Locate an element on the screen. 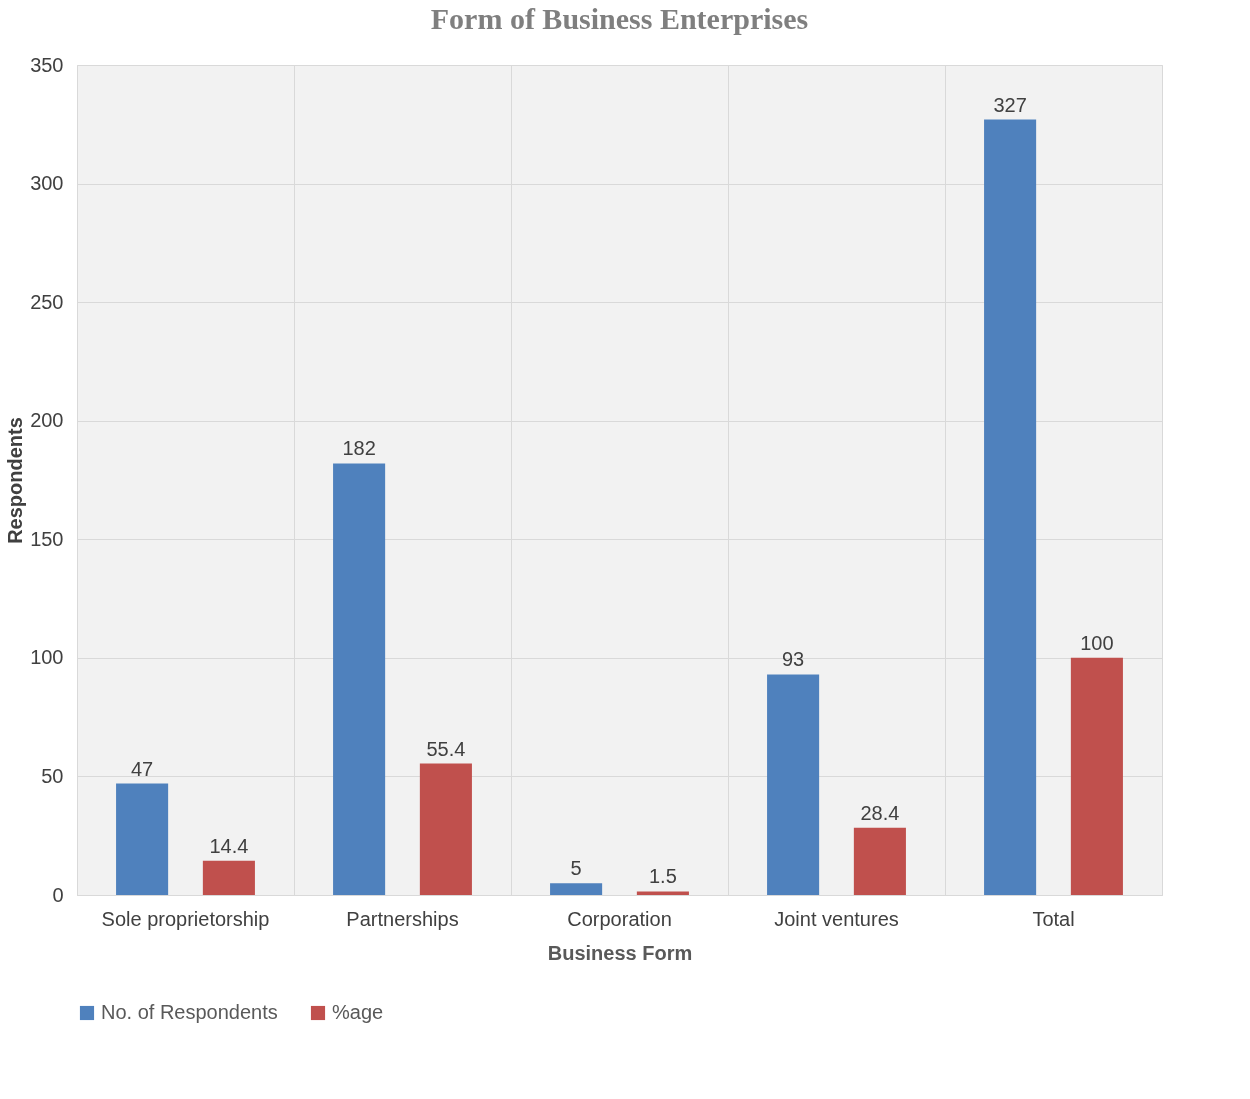  y-tick-label: 250 is located at coordinates (47, 301).